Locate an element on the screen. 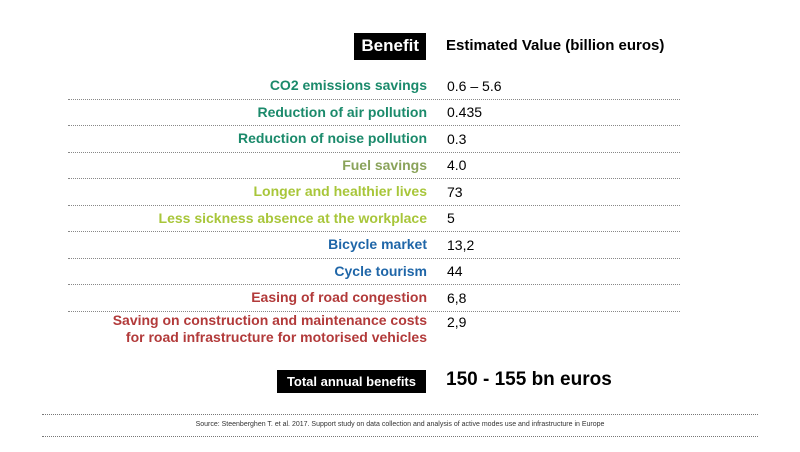 The image size is (800, 452). estimated-value-header: Estimated Value (billion euros) is located at coordinates (555, 45).